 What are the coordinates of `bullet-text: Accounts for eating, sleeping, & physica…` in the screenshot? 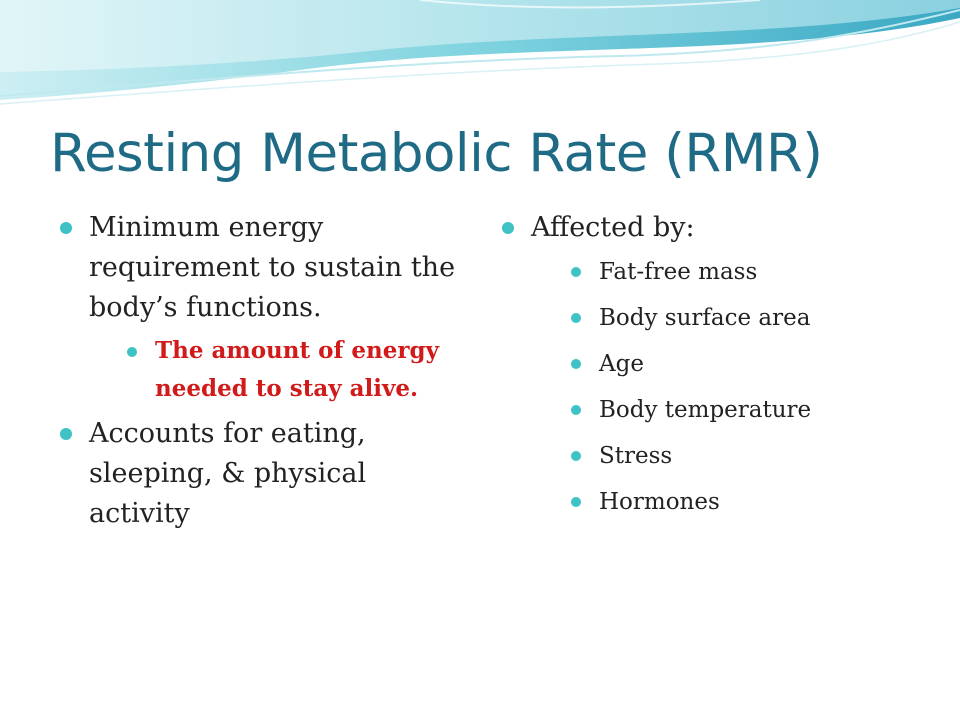 It's located at (228, 473).